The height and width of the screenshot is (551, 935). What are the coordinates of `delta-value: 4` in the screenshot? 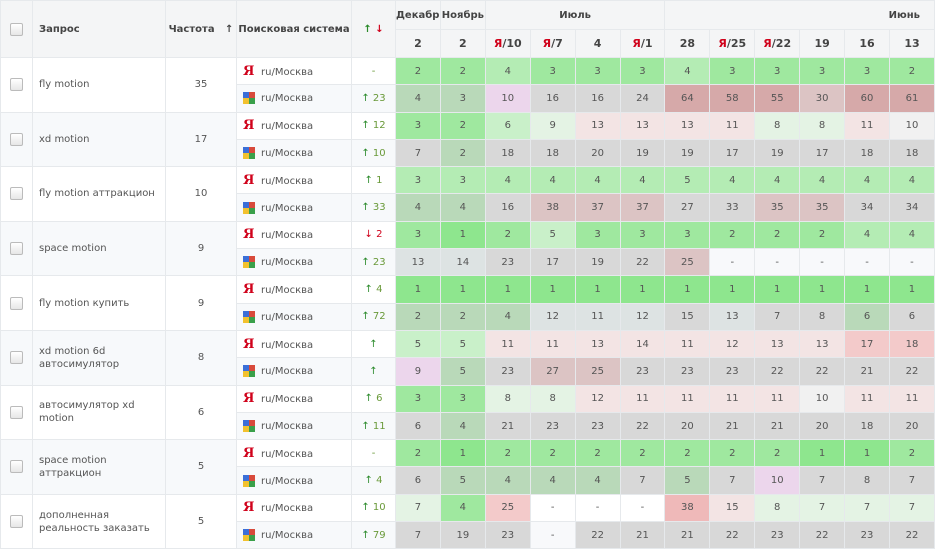 It's located at (379, 481).